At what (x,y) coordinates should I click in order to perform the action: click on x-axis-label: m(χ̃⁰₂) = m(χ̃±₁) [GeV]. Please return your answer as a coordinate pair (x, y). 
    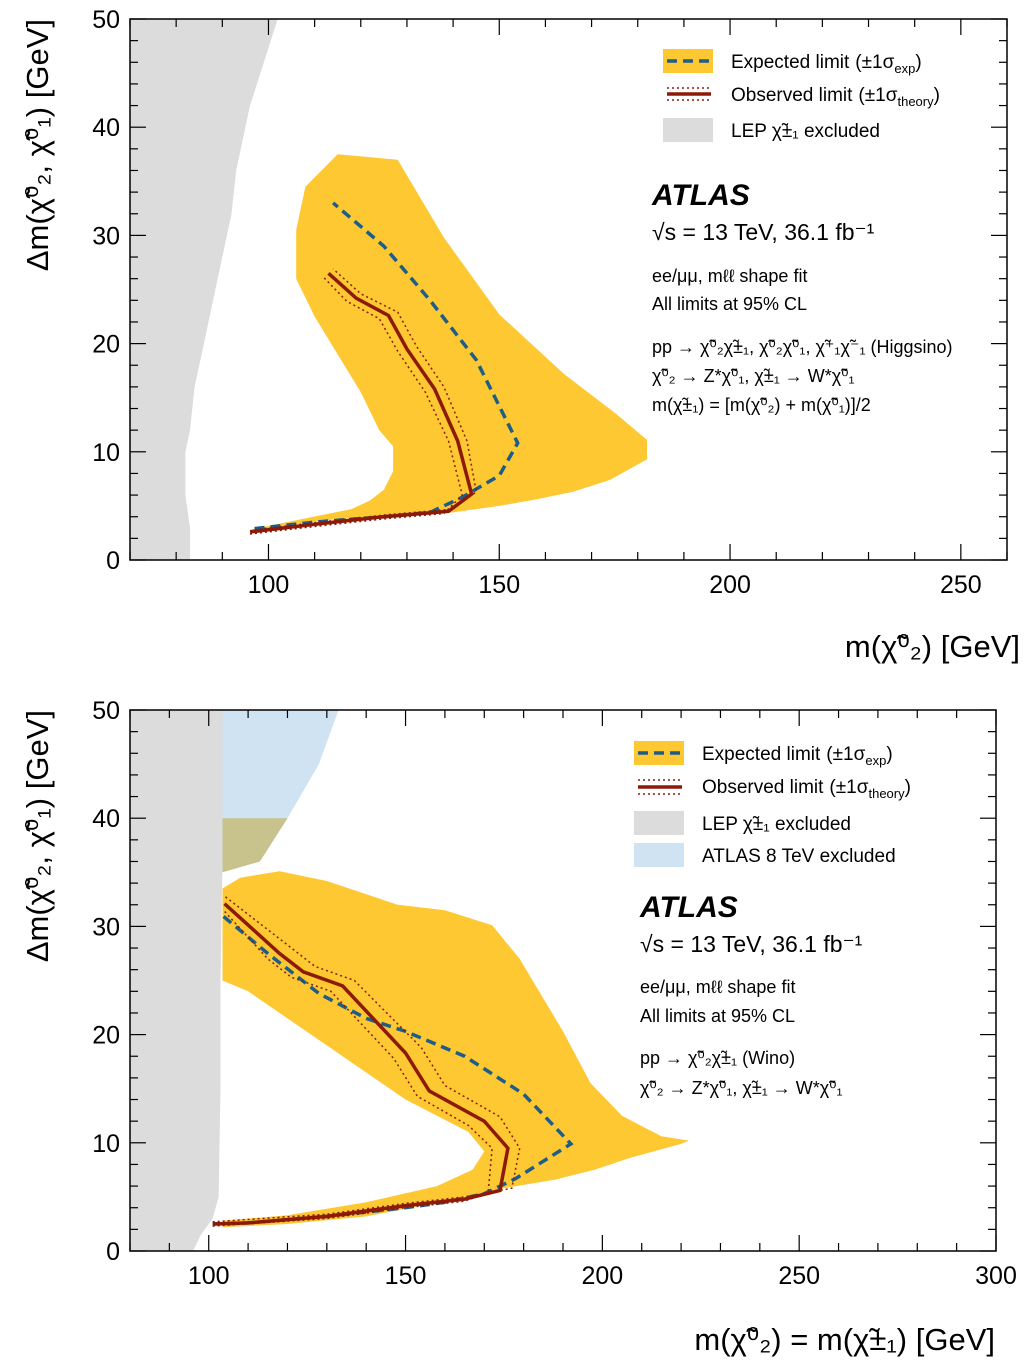
    Looking at the image, I should click on (844, 1339).